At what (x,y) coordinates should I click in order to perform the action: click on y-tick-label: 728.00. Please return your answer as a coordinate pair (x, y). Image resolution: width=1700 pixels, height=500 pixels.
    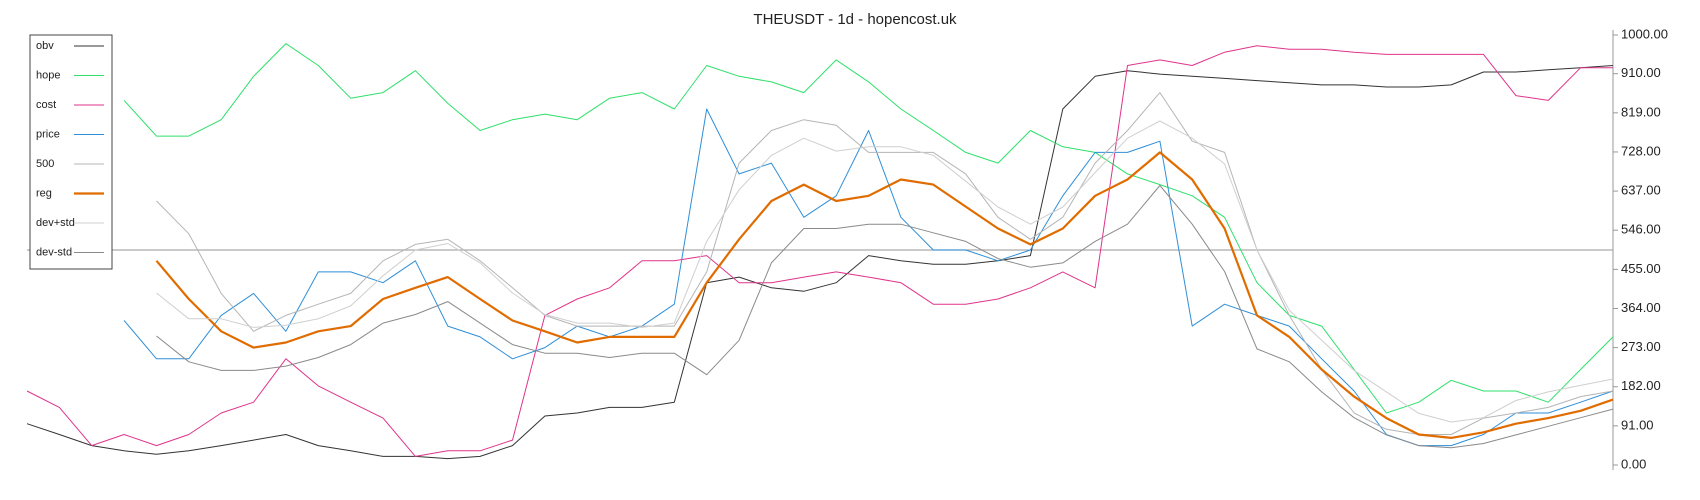
    Looking at the image, I should click on (1641, 150).